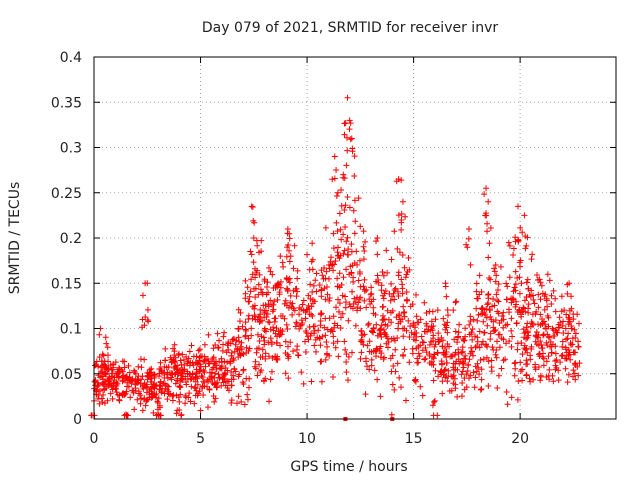 This screenshot has width=640, height=480. Describe the element at coordinates (66, 103) in the screenshot. I see `y-tick-label: 0.35` at that location.